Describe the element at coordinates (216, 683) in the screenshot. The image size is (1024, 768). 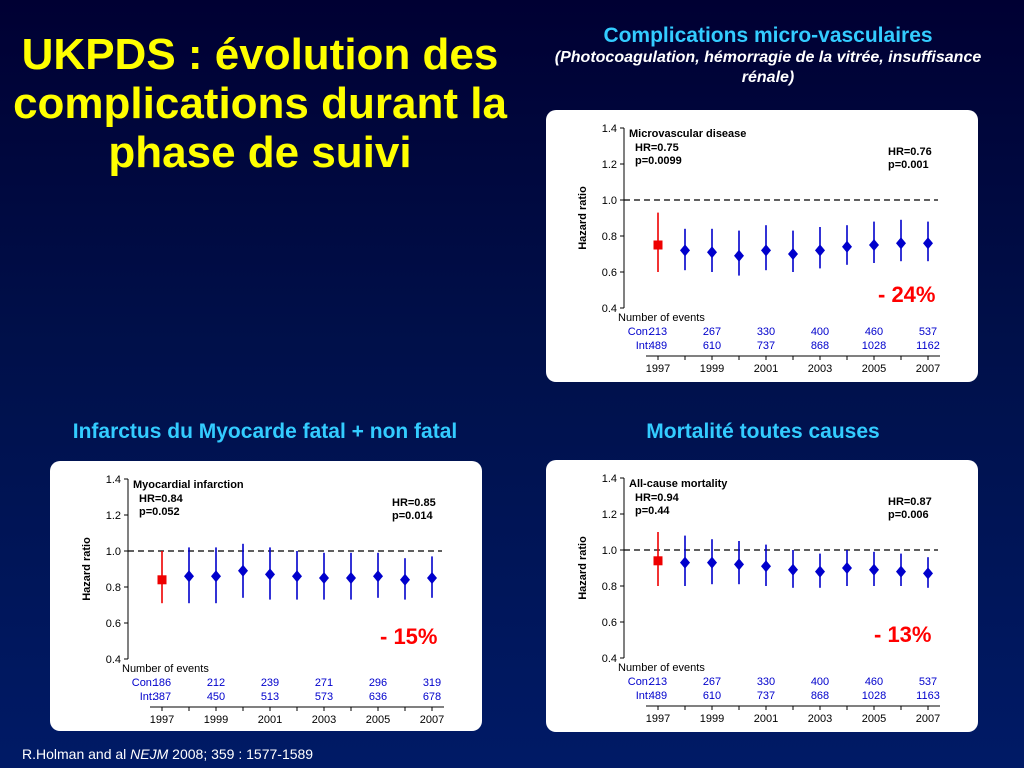
I see `con-value: 212` at that location.